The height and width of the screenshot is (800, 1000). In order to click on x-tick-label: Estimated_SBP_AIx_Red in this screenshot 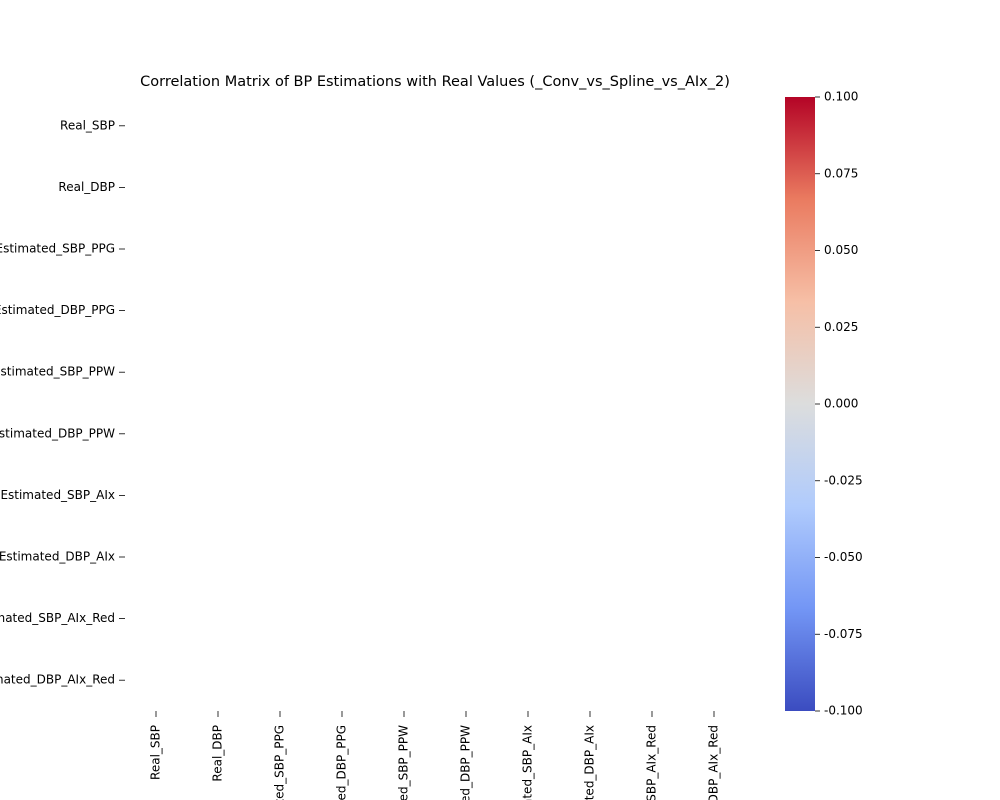, I will do `click(652, 762)`.